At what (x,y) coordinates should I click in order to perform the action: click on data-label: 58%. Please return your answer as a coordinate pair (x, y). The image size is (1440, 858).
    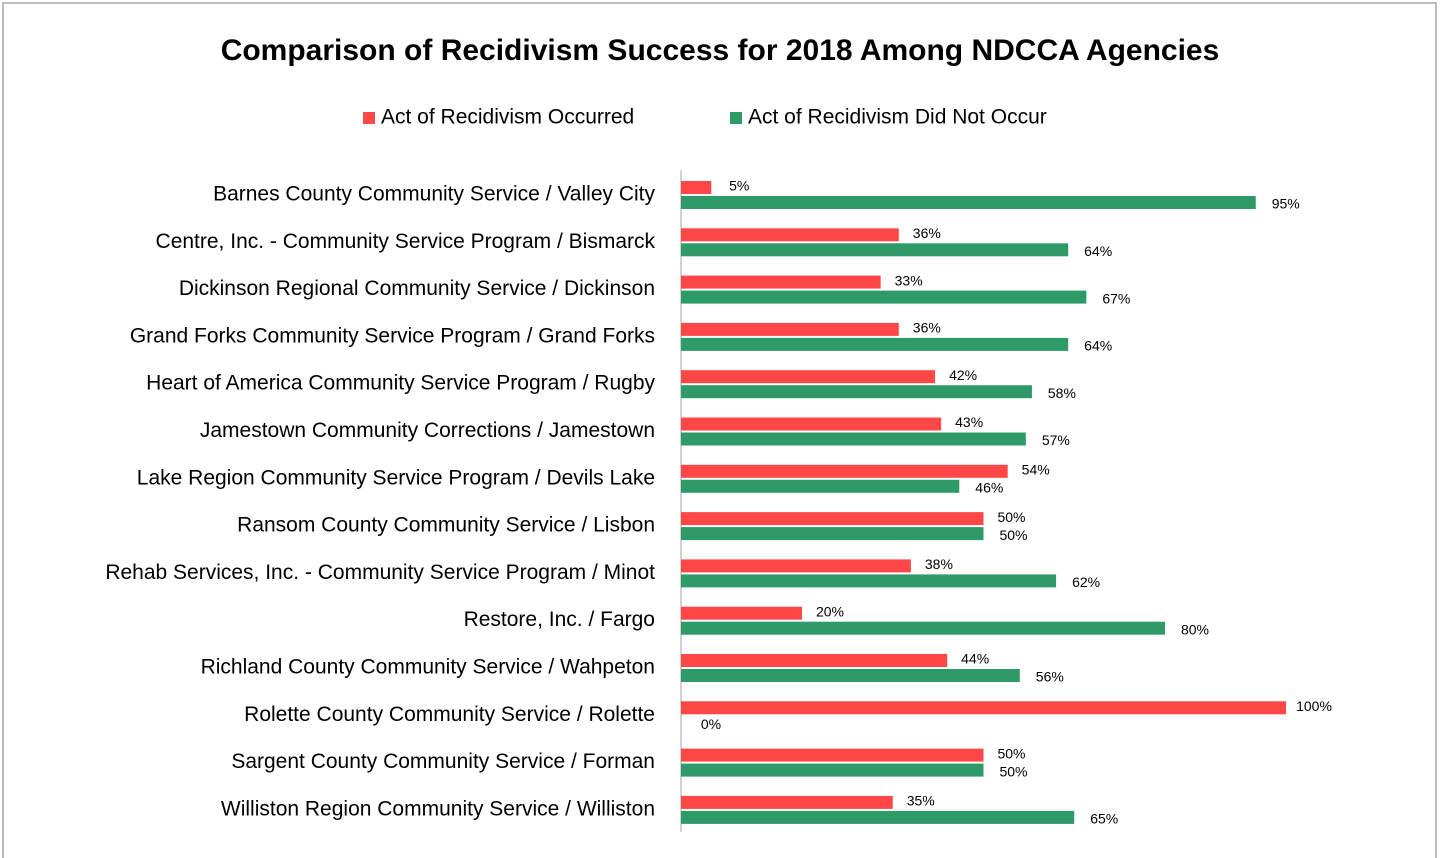
    Looking at the image, I should click on (1062, 393).